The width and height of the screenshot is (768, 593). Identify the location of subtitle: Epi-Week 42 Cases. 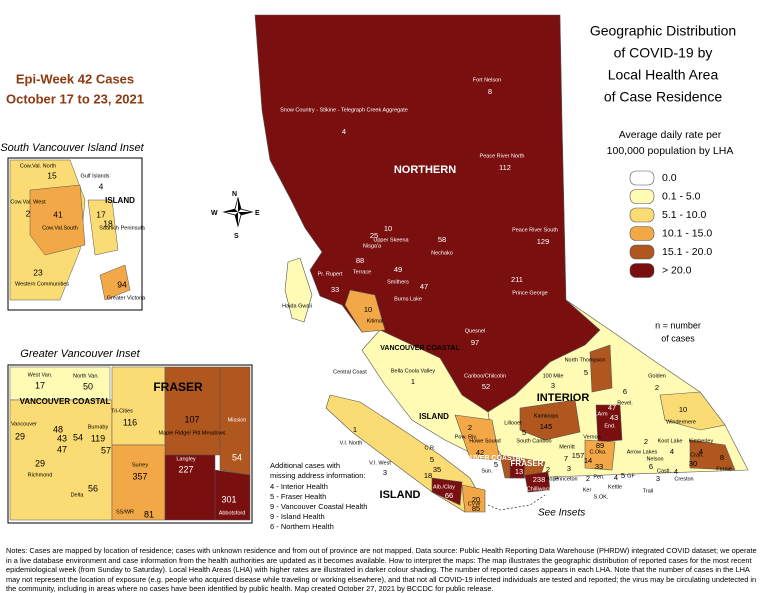
(75, 78).